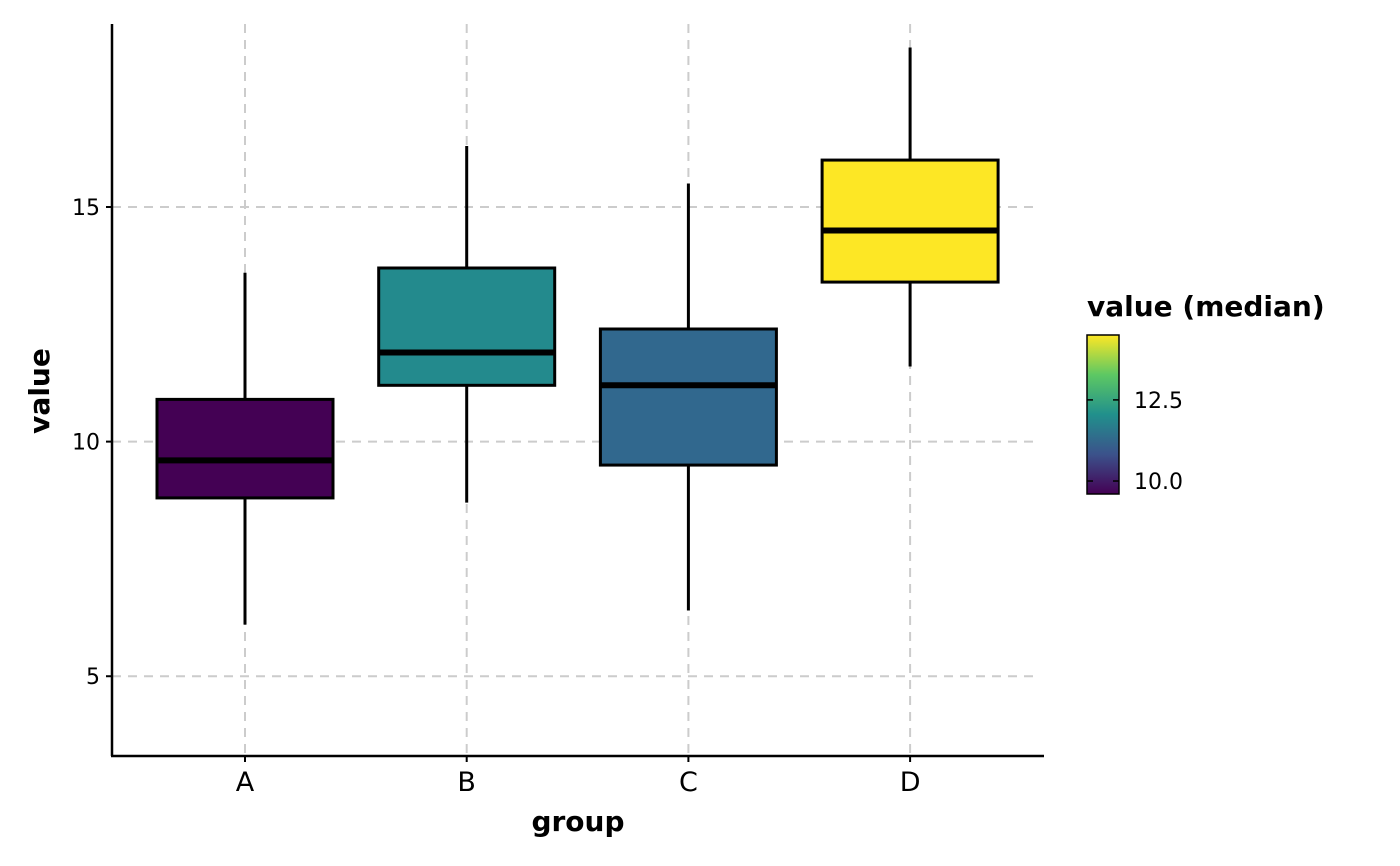  Describe the element at coordinates (688, 782) in the screenshot. I see `x-tick-label: C` at that location.